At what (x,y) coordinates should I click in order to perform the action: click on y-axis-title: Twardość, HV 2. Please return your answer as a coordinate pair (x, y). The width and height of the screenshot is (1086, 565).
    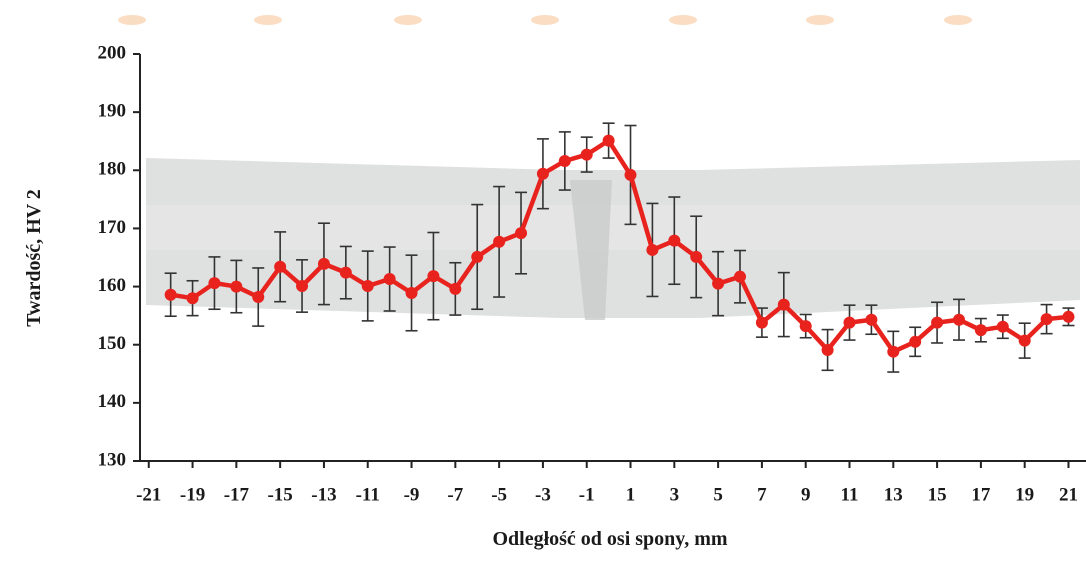
    Looking at the image, I should click on (34, 258).